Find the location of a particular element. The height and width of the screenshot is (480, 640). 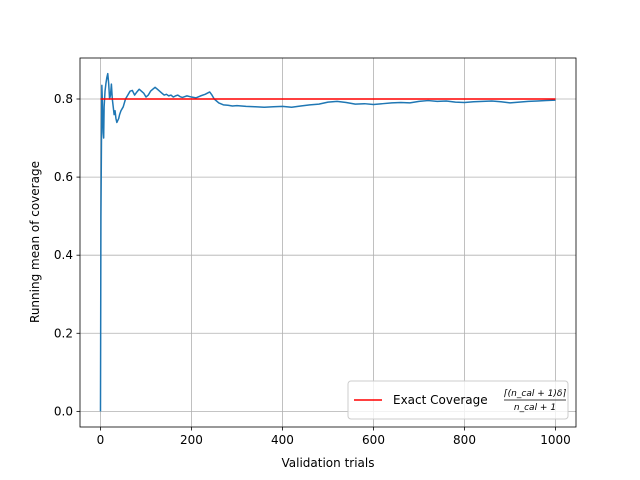

x-tick-label: 800 is located at coordinates (464, 440).